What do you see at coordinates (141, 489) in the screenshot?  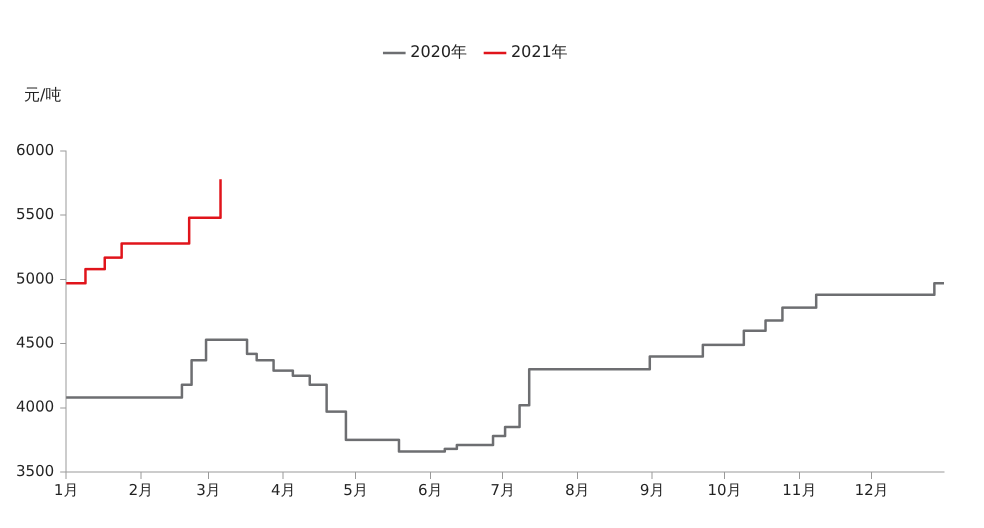 I see `x-tick-label: 2月` at bounding box center [141, 489].